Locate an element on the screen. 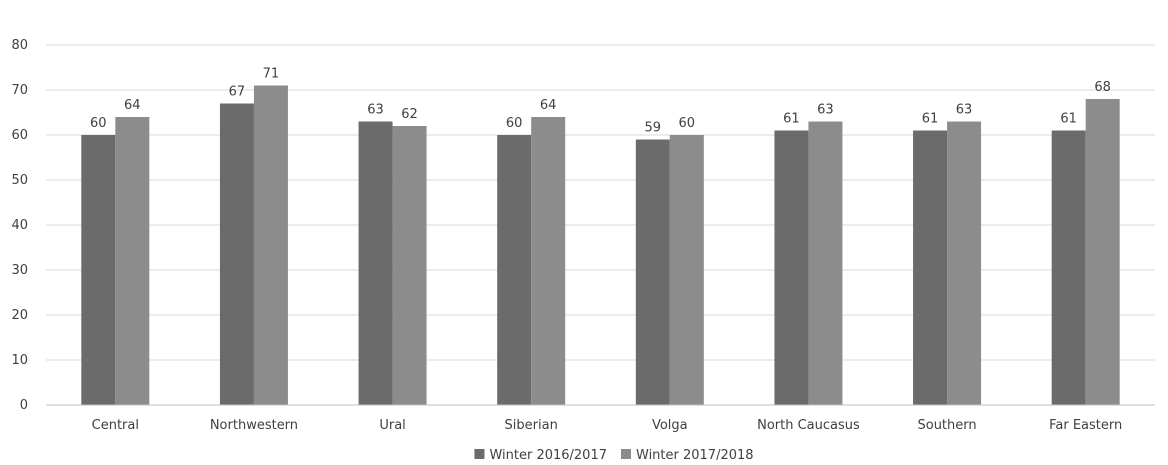  y-tick-label: 30 is located at coordinates (19, 270).